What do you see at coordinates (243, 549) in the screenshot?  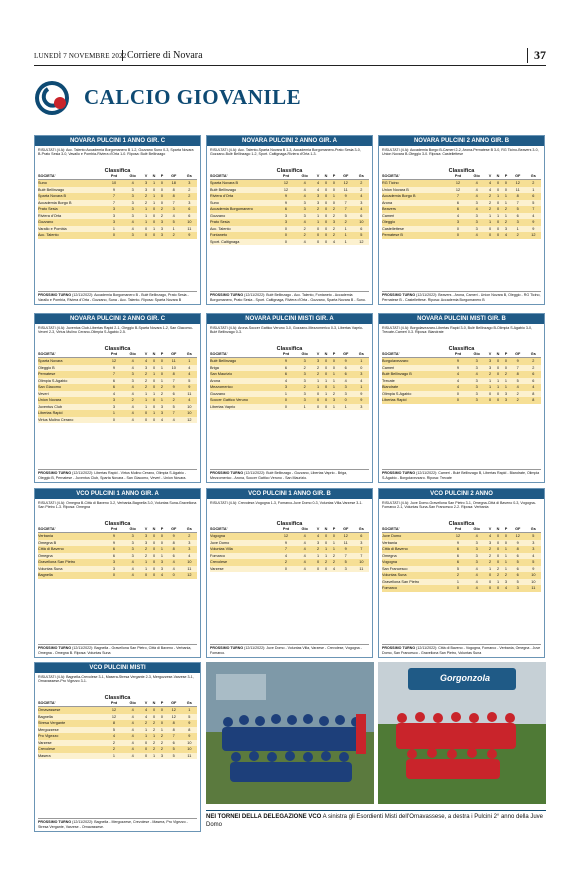 I see `table-cell: Voluntas Villa` at bounding box center [243, 549].